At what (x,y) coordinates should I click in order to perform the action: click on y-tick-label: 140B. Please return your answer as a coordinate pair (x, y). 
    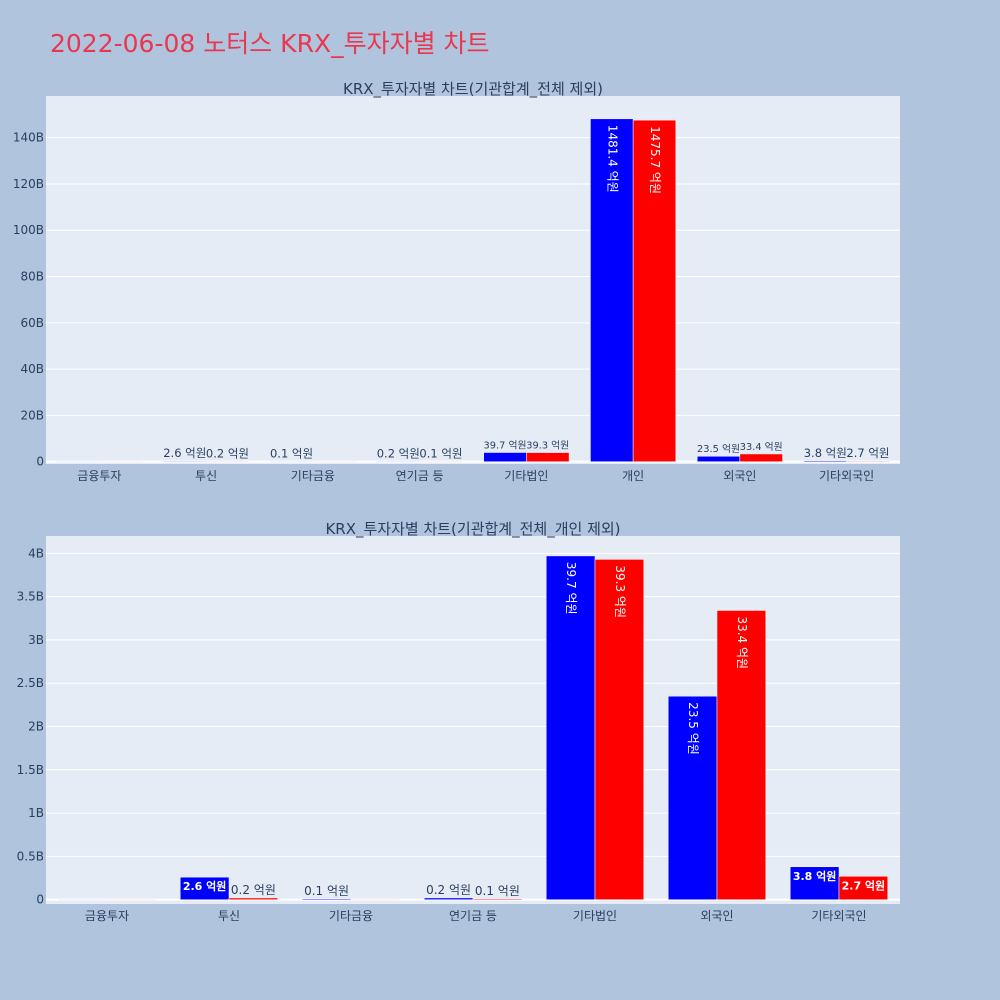
    Looking at the image, I should click on (28, 138).